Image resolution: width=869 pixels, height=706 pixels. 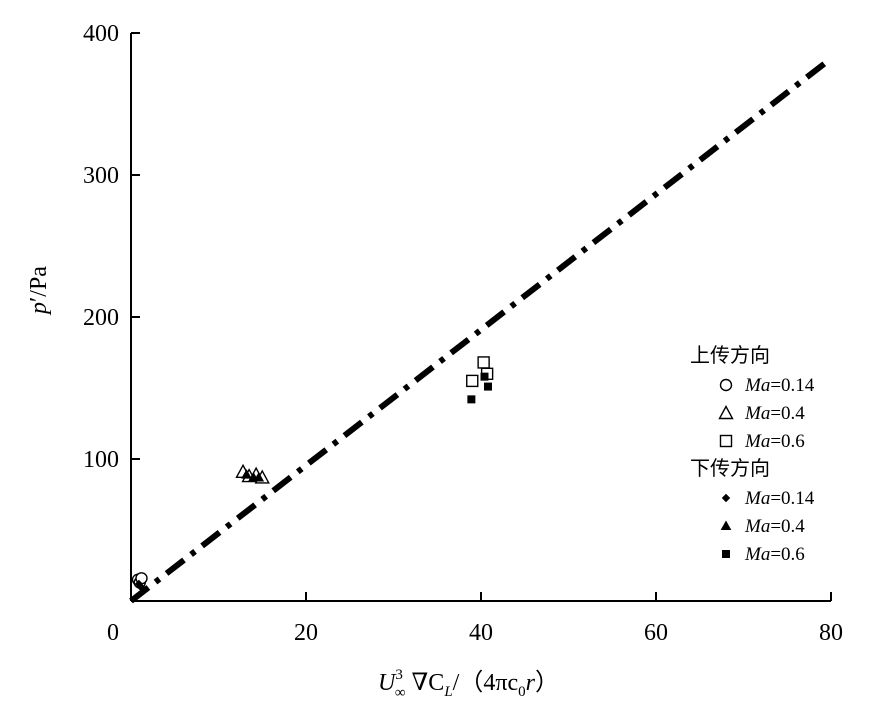 What do you see at coordinates (101, 176) in the screenshot?
I see `y-tick-label: 300` at bounding box center [101, 176].